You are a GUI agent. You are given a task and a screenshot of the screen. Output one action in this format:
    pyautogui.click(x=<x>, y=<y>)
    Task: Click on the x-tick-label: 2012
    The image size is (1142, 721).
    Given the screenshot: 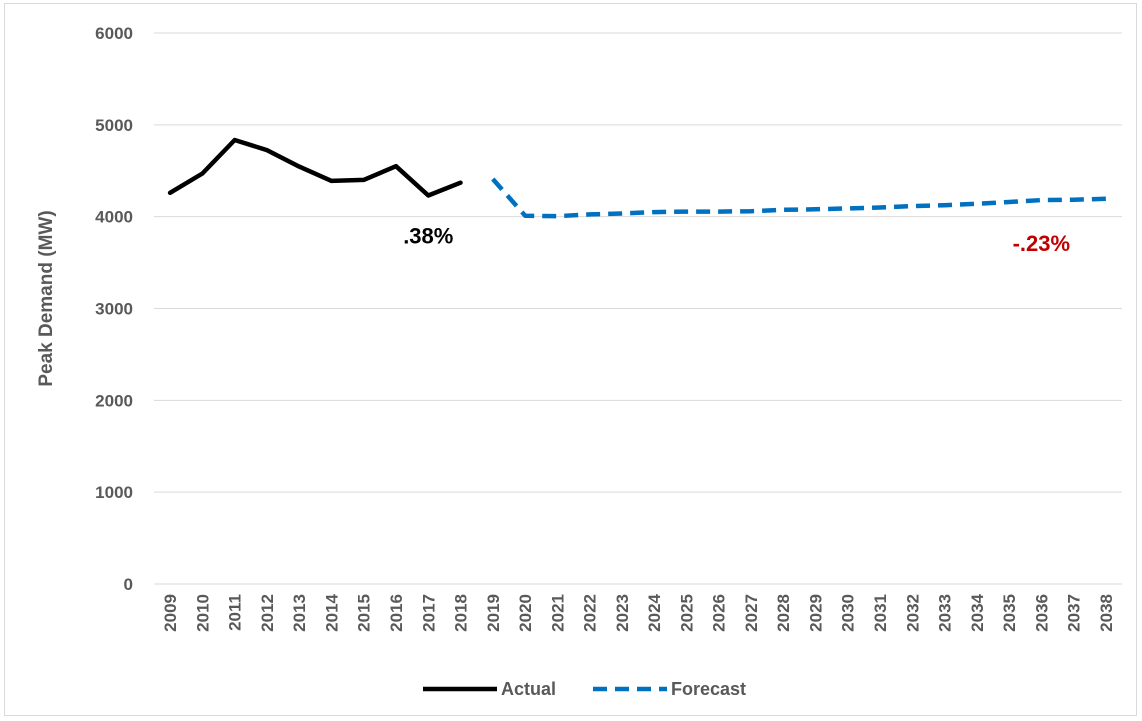 What is the action you would take?
    pyautogui.click(x=267, y=613)
    